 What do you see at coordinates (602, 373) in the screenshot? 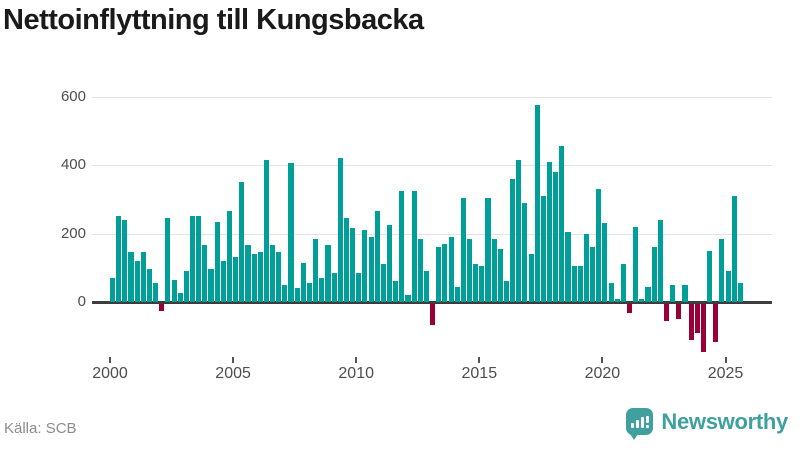
I see `x-axis-label: 2020` at bounding box center [602, 373].